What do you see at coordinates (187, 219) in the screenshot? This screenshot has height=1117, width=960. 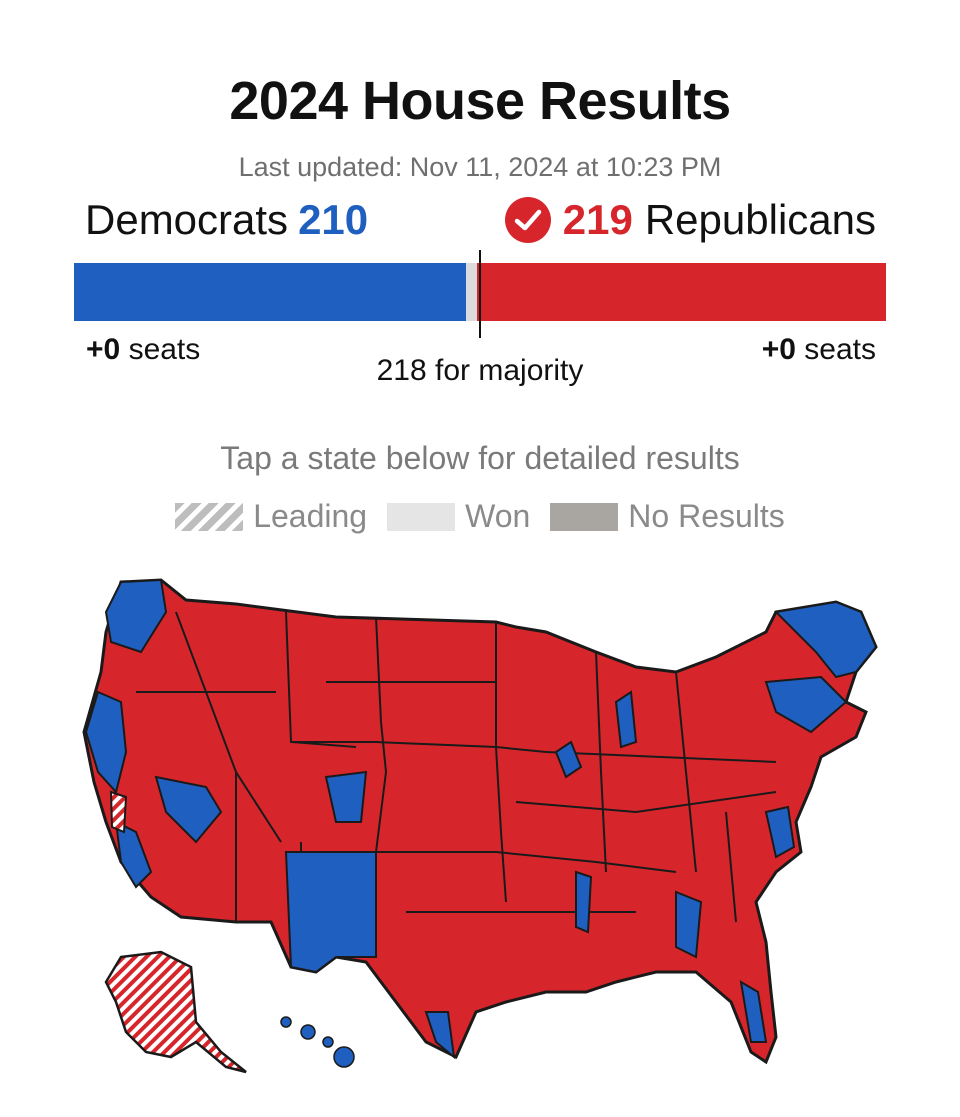 I see `dem-label: Democrats` at bounding box center [187, 219].